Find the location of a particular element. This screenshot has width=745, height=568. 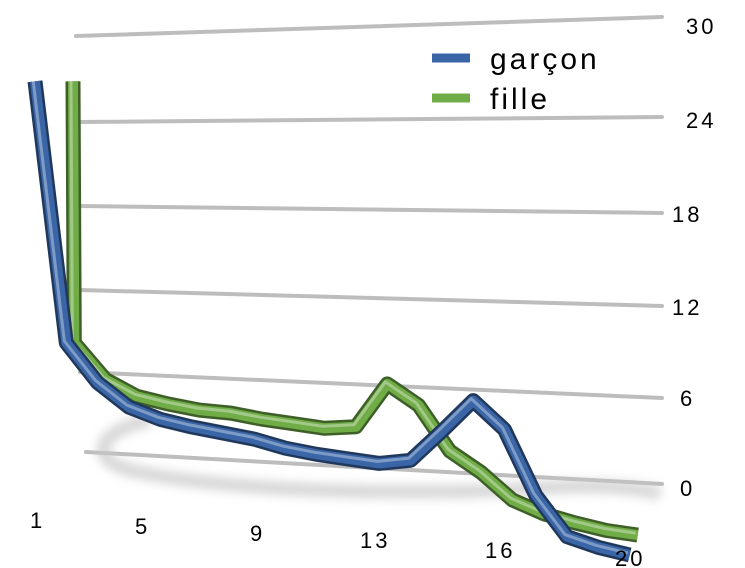

y-tick-label: 30 is located at coordinates (701, 26).